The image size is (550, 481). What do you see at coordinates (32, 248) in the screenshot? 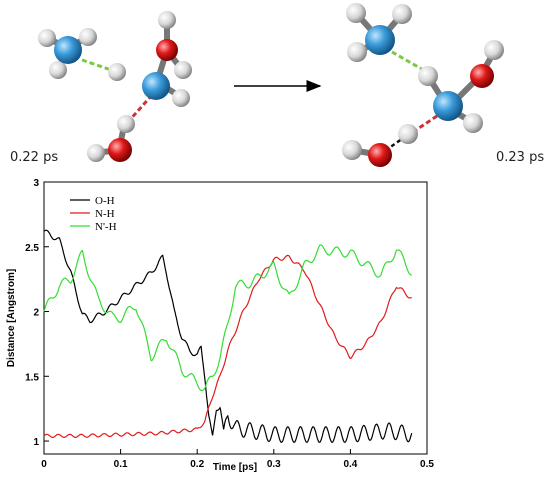
I see `y-tick-label: 2.5` at bounding box center [32, 248].